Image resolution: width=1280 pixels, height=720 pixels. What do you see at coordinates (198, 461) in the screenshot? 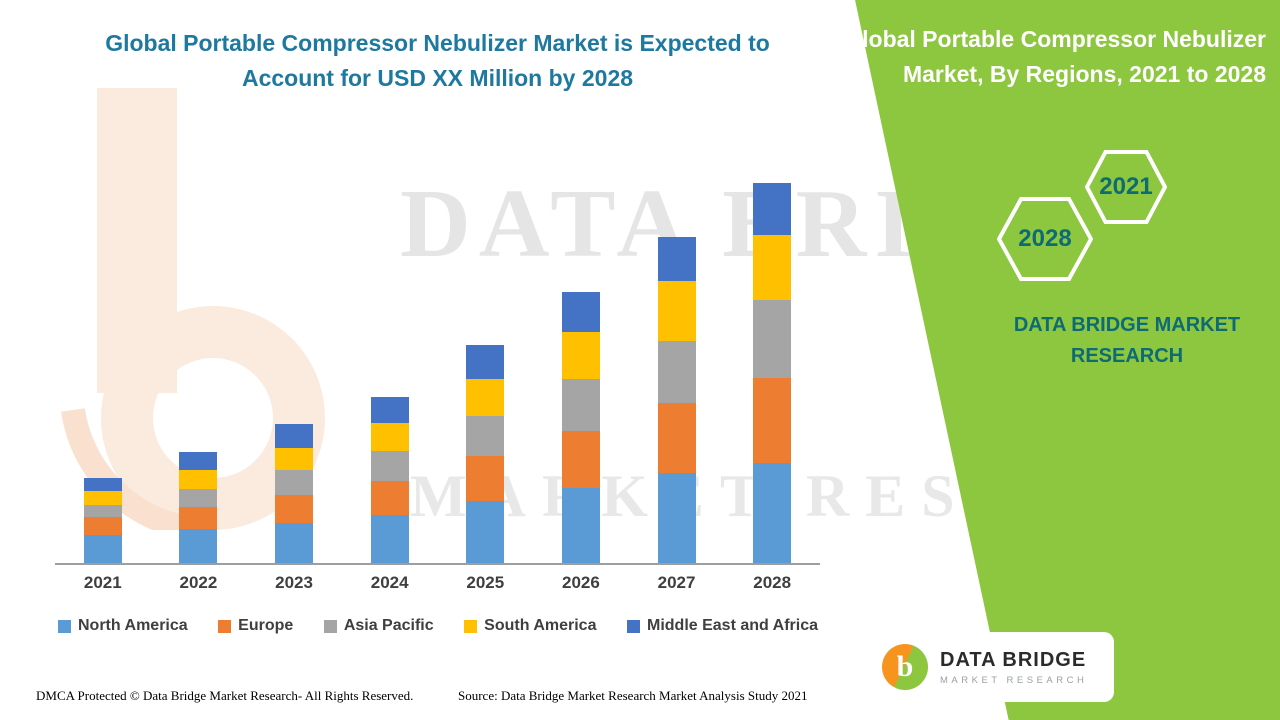
I see `bar-segment-middle-east-and-africa-2022` at bounding box center [198, 461].